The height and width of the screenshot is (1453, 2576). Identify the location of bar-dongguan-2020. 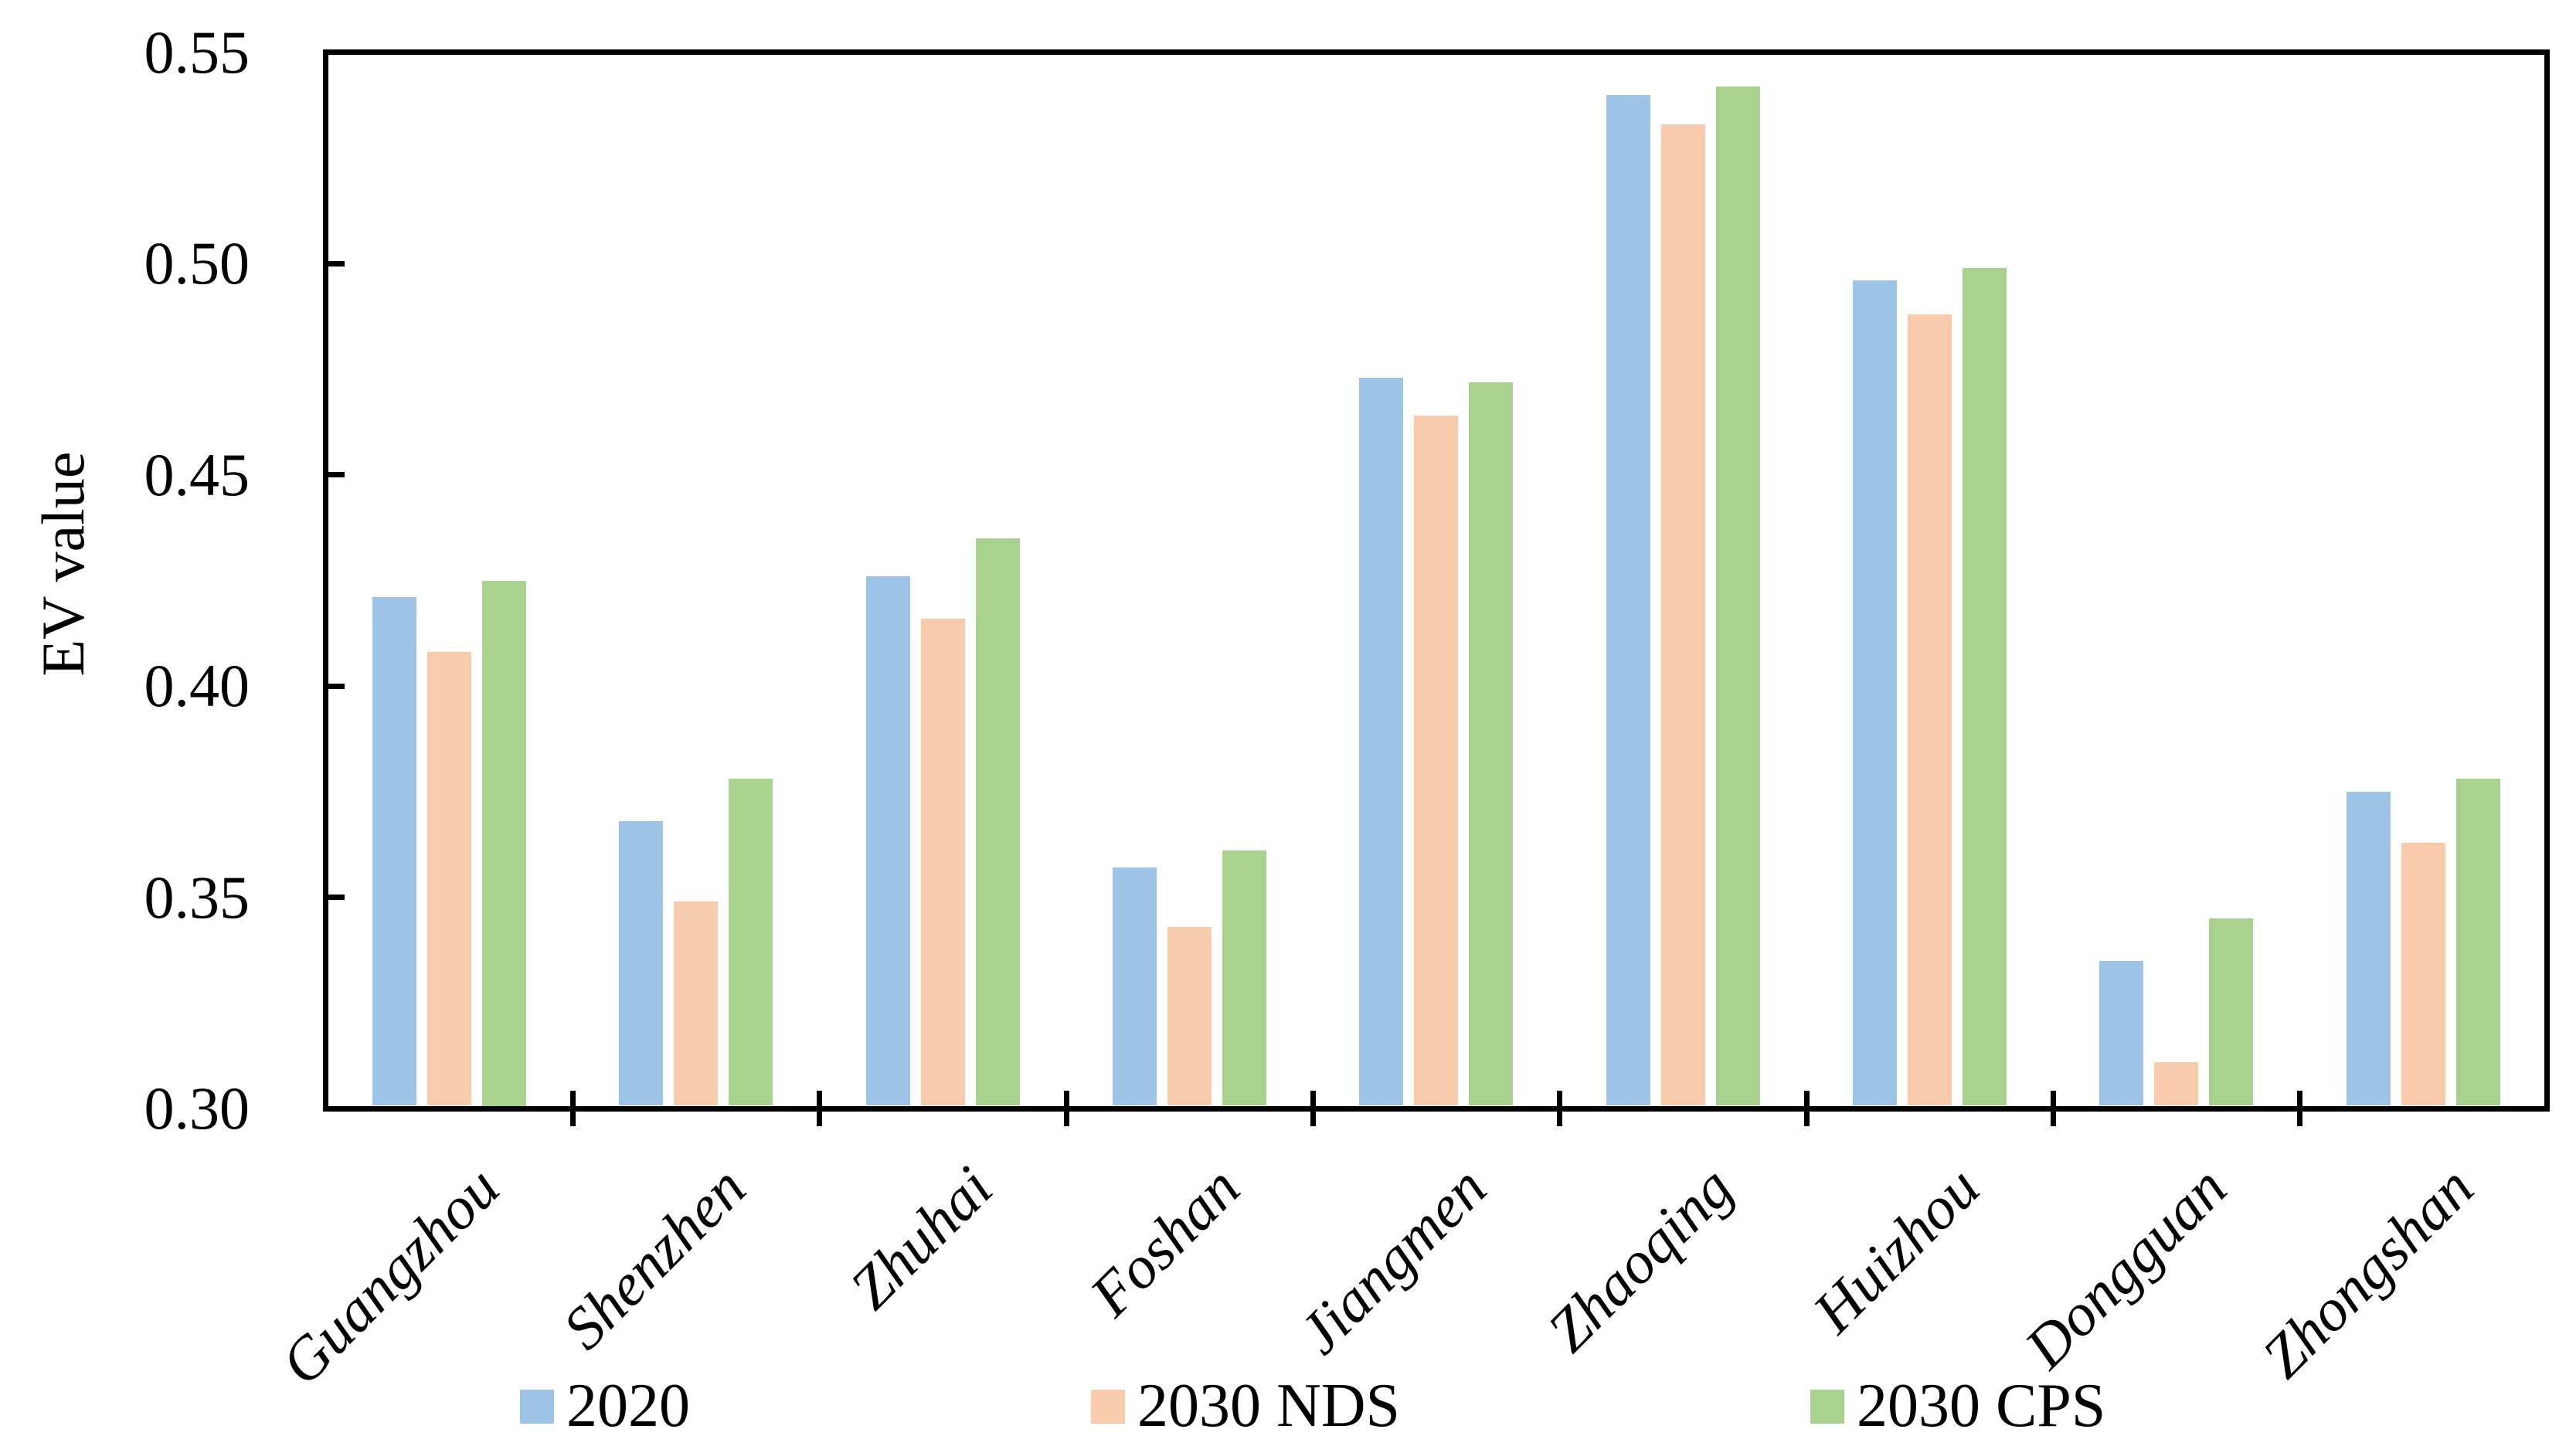
(2121, 1033).